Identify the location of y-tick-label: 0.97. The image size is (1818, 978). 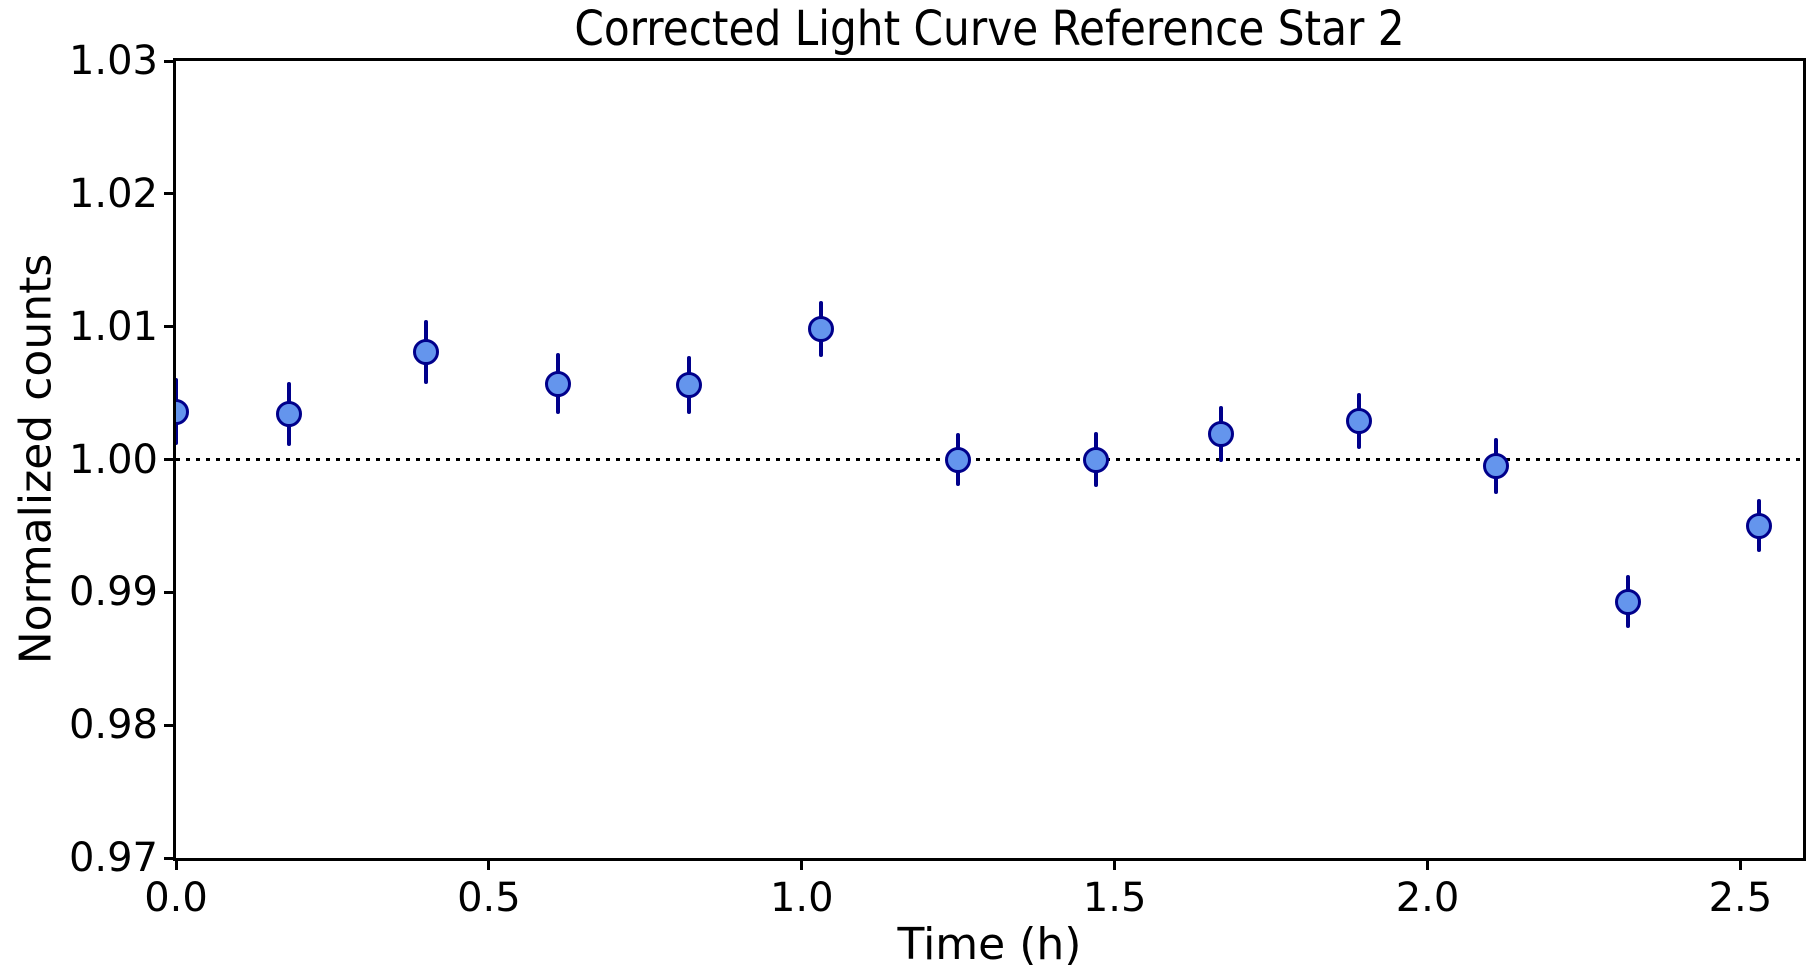
(113, 858).